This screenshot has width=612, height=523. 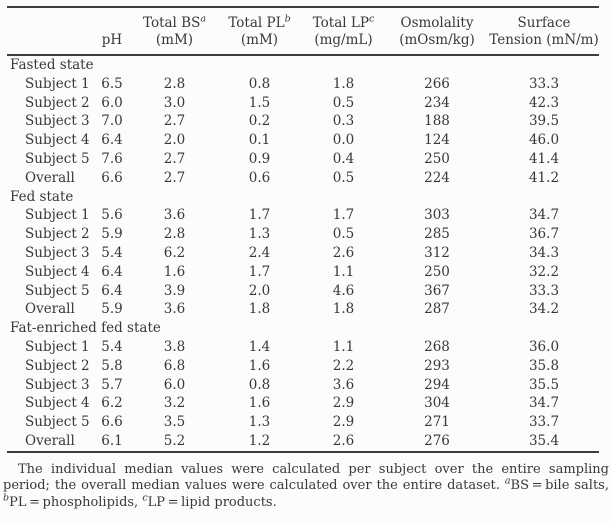 I want to click on cell-value: 34.3, so click(x=544, y=252).